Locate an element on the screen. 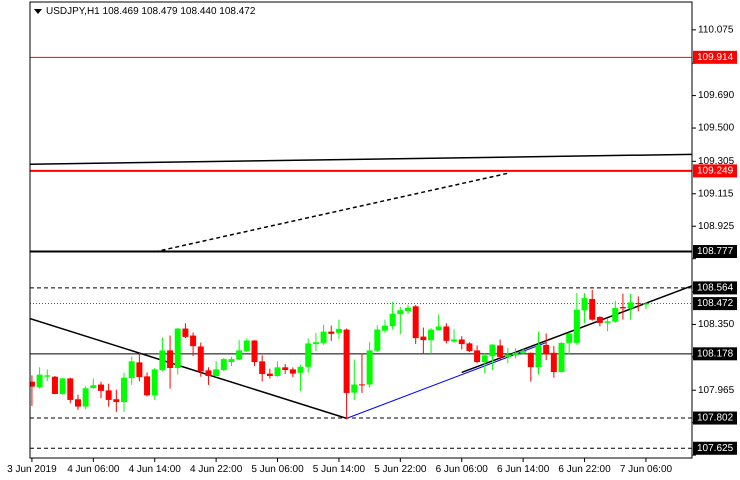 This screenshot has width=740, height=480. y-tick-label: 108.925 is located at coordinates (716, 226).